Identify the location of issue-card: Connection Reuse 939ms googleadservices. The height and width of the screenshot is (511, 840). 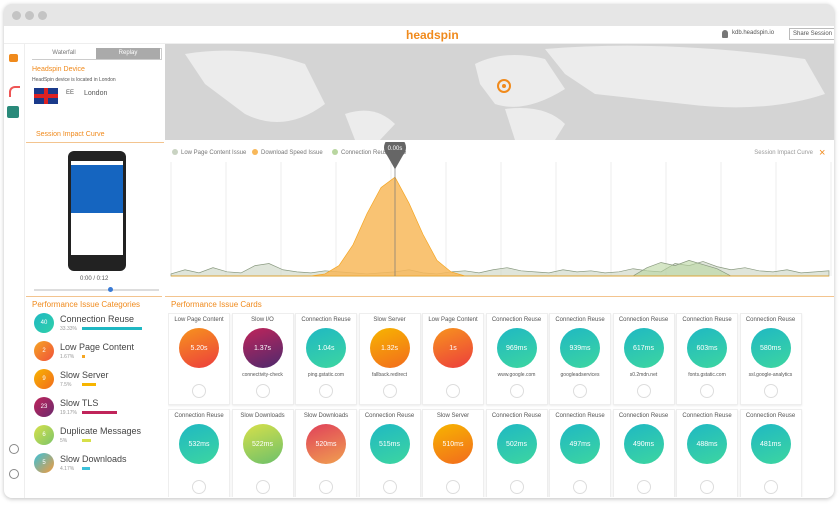
(580, 359).